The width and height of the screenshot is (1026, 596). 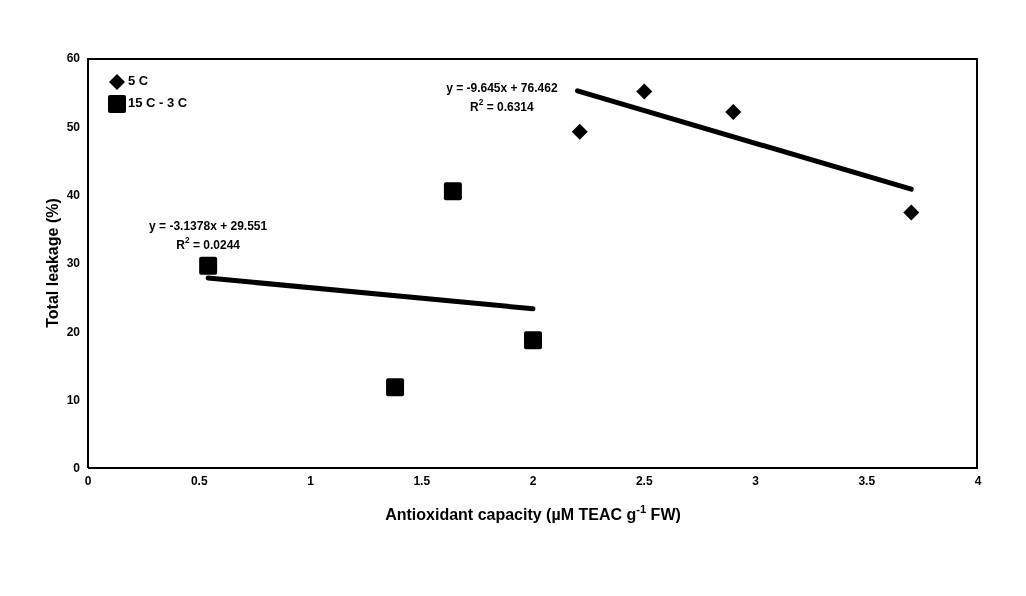 I want to click on annotation: R$^{2}$ = 0.0244, so click(x=208, y=244).